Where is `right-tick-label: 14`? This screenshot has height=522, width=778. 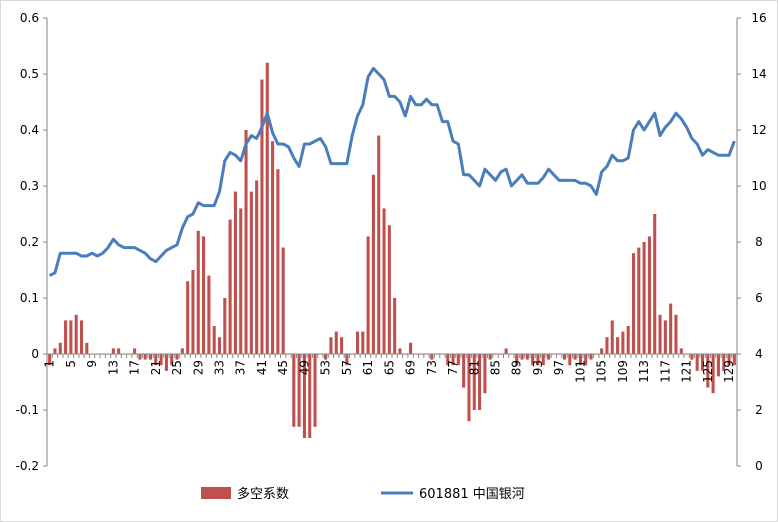
right-tick-label: 14 is located at coordinates (758, 74).